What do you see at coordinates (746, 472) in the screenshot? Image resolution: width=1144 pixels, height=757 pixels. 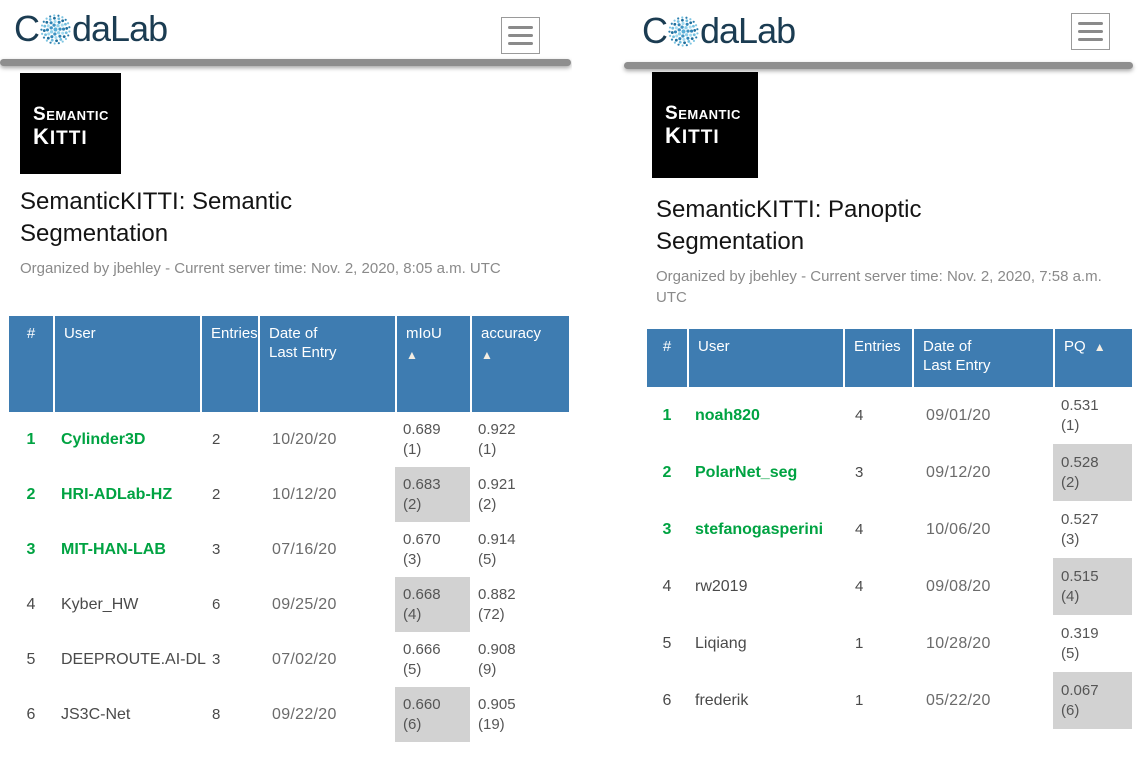 I see `user-cell: PolarNet_seg` at bounding box center [746, 472].